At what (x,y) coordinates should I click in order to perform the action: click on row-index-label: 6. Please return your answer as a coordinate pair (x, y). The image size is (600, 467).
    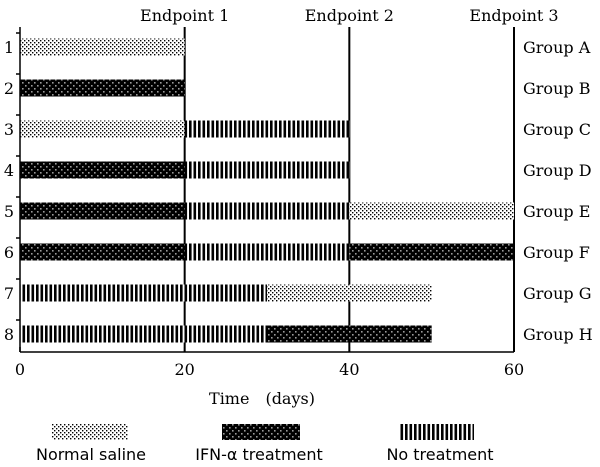
    Looking at the image, I should click on (9, 252).